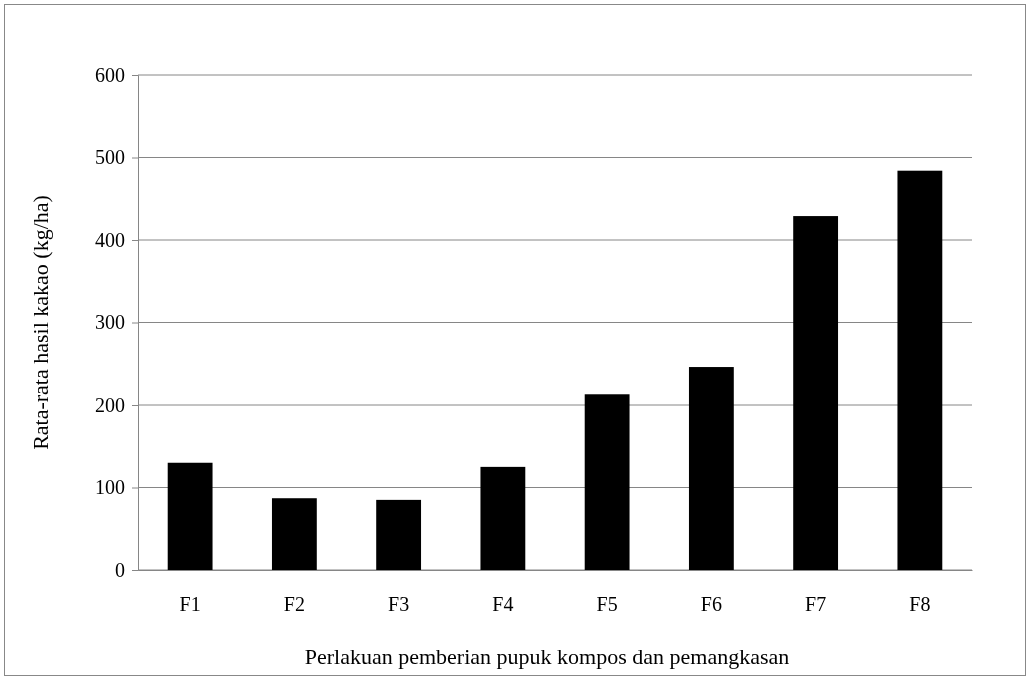 Image resolution: width=1030 pixels, height=680 pixels. What do you see at coordinates (711, 604) in the screenshot?
I see `x-tick-label: F6` at bounding box center [711, 604].